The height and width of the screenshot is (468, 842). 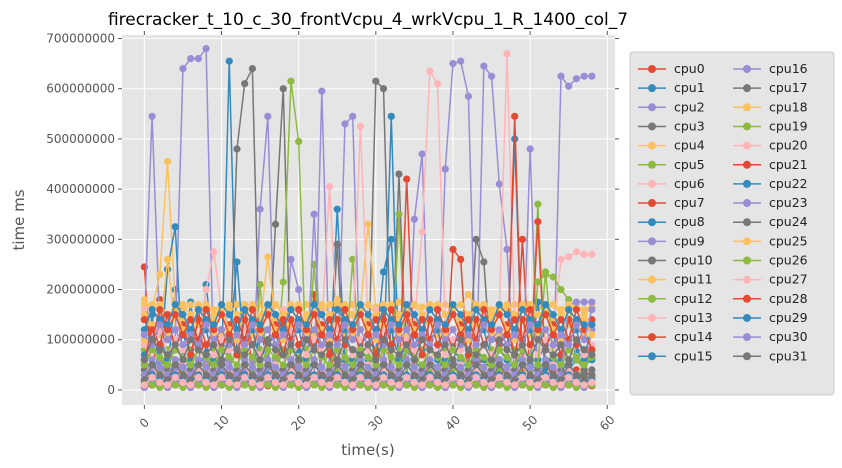 I want to click on legend-item: cpu2, so click(x=671, y=106).